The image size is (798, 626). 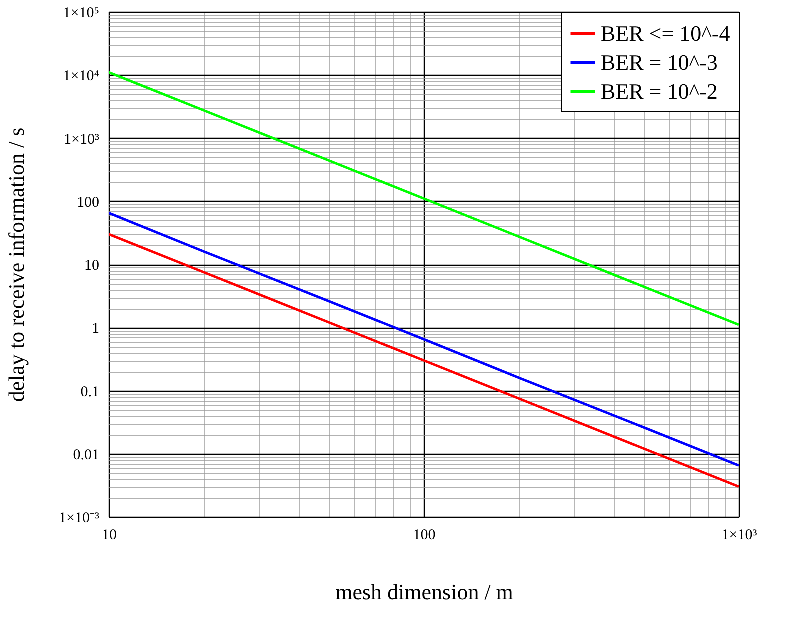 What do you see at coordinates (659, 62) in the screenshot?
I see `legend-label: BER = 10^-3` at bounding box center [659, 62].